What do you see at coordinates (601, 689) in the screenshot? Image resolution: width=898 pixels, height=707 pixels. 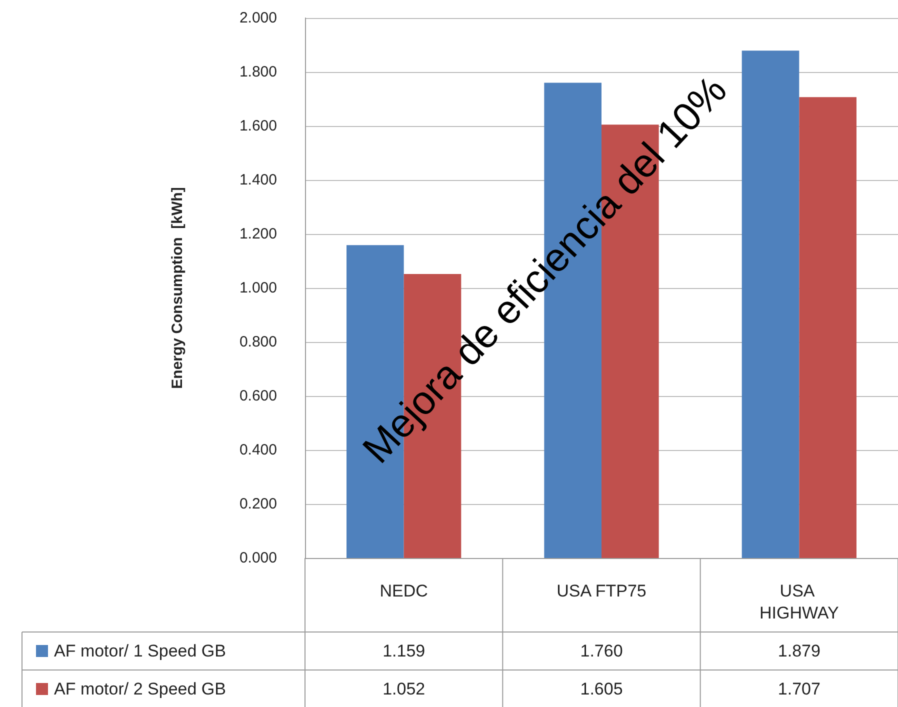 I see `data-label: 1.605` at bounding box center [601, 689].